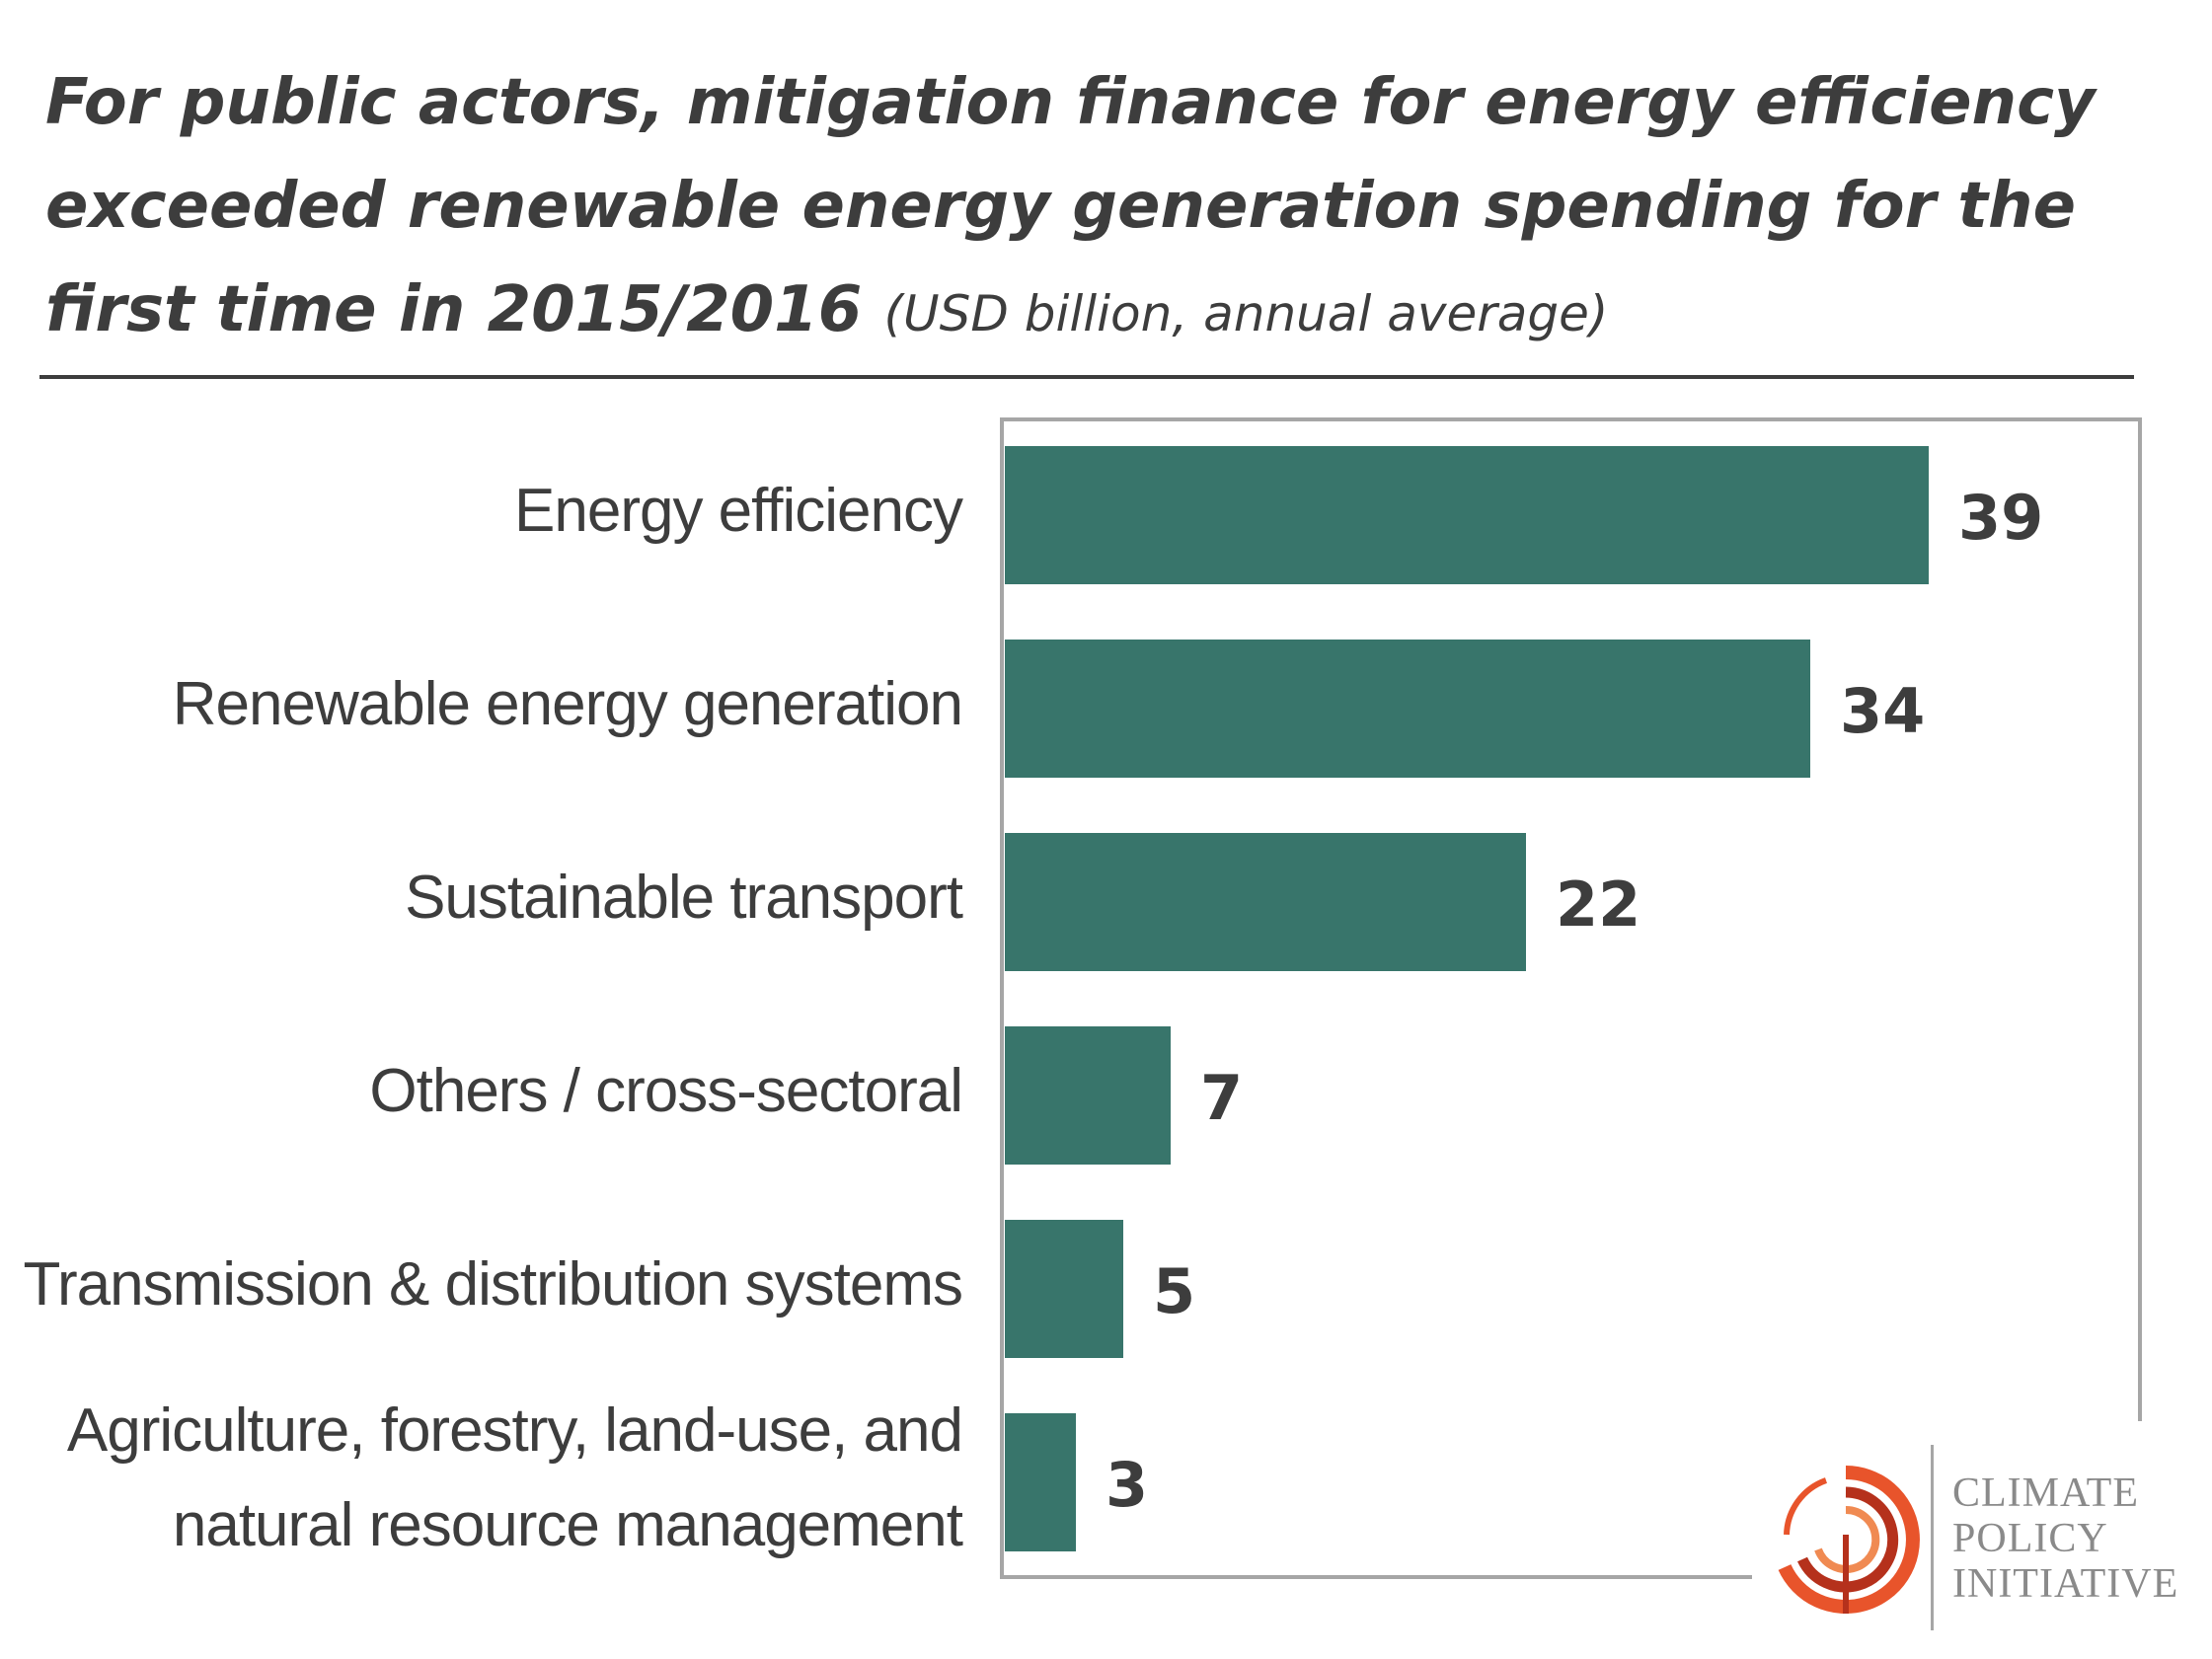  I want to click on data-label: 22, so click(1598, 904).